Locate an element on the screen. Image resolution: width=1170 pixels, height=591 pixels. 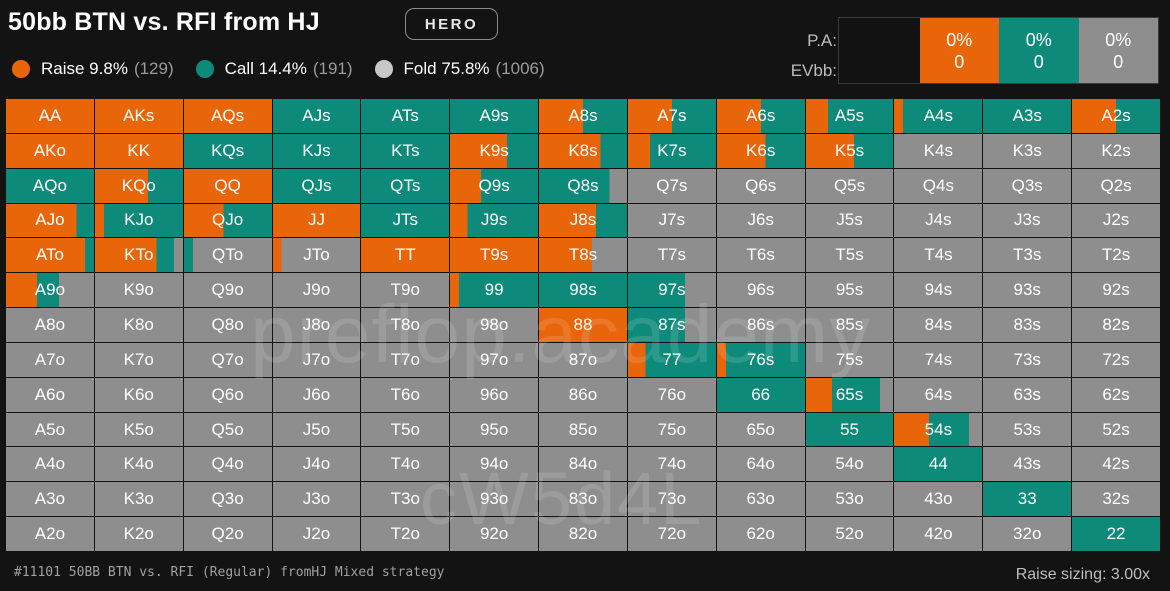
hand-cell: KJs is located at coordinates (316, 150).